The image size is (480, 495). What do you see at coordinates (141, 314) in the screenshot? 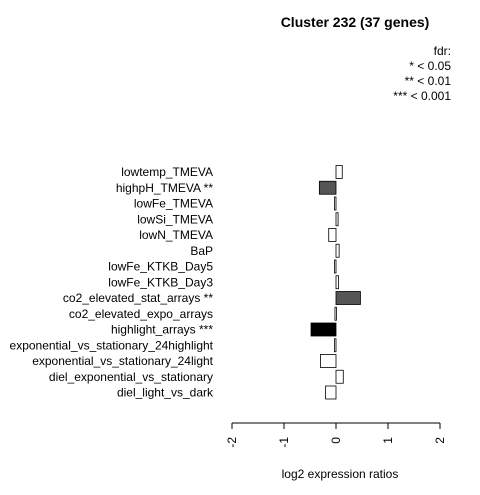
I see `category-label: co2_elevated_expo_arrays` at bounding box center [141, 314].